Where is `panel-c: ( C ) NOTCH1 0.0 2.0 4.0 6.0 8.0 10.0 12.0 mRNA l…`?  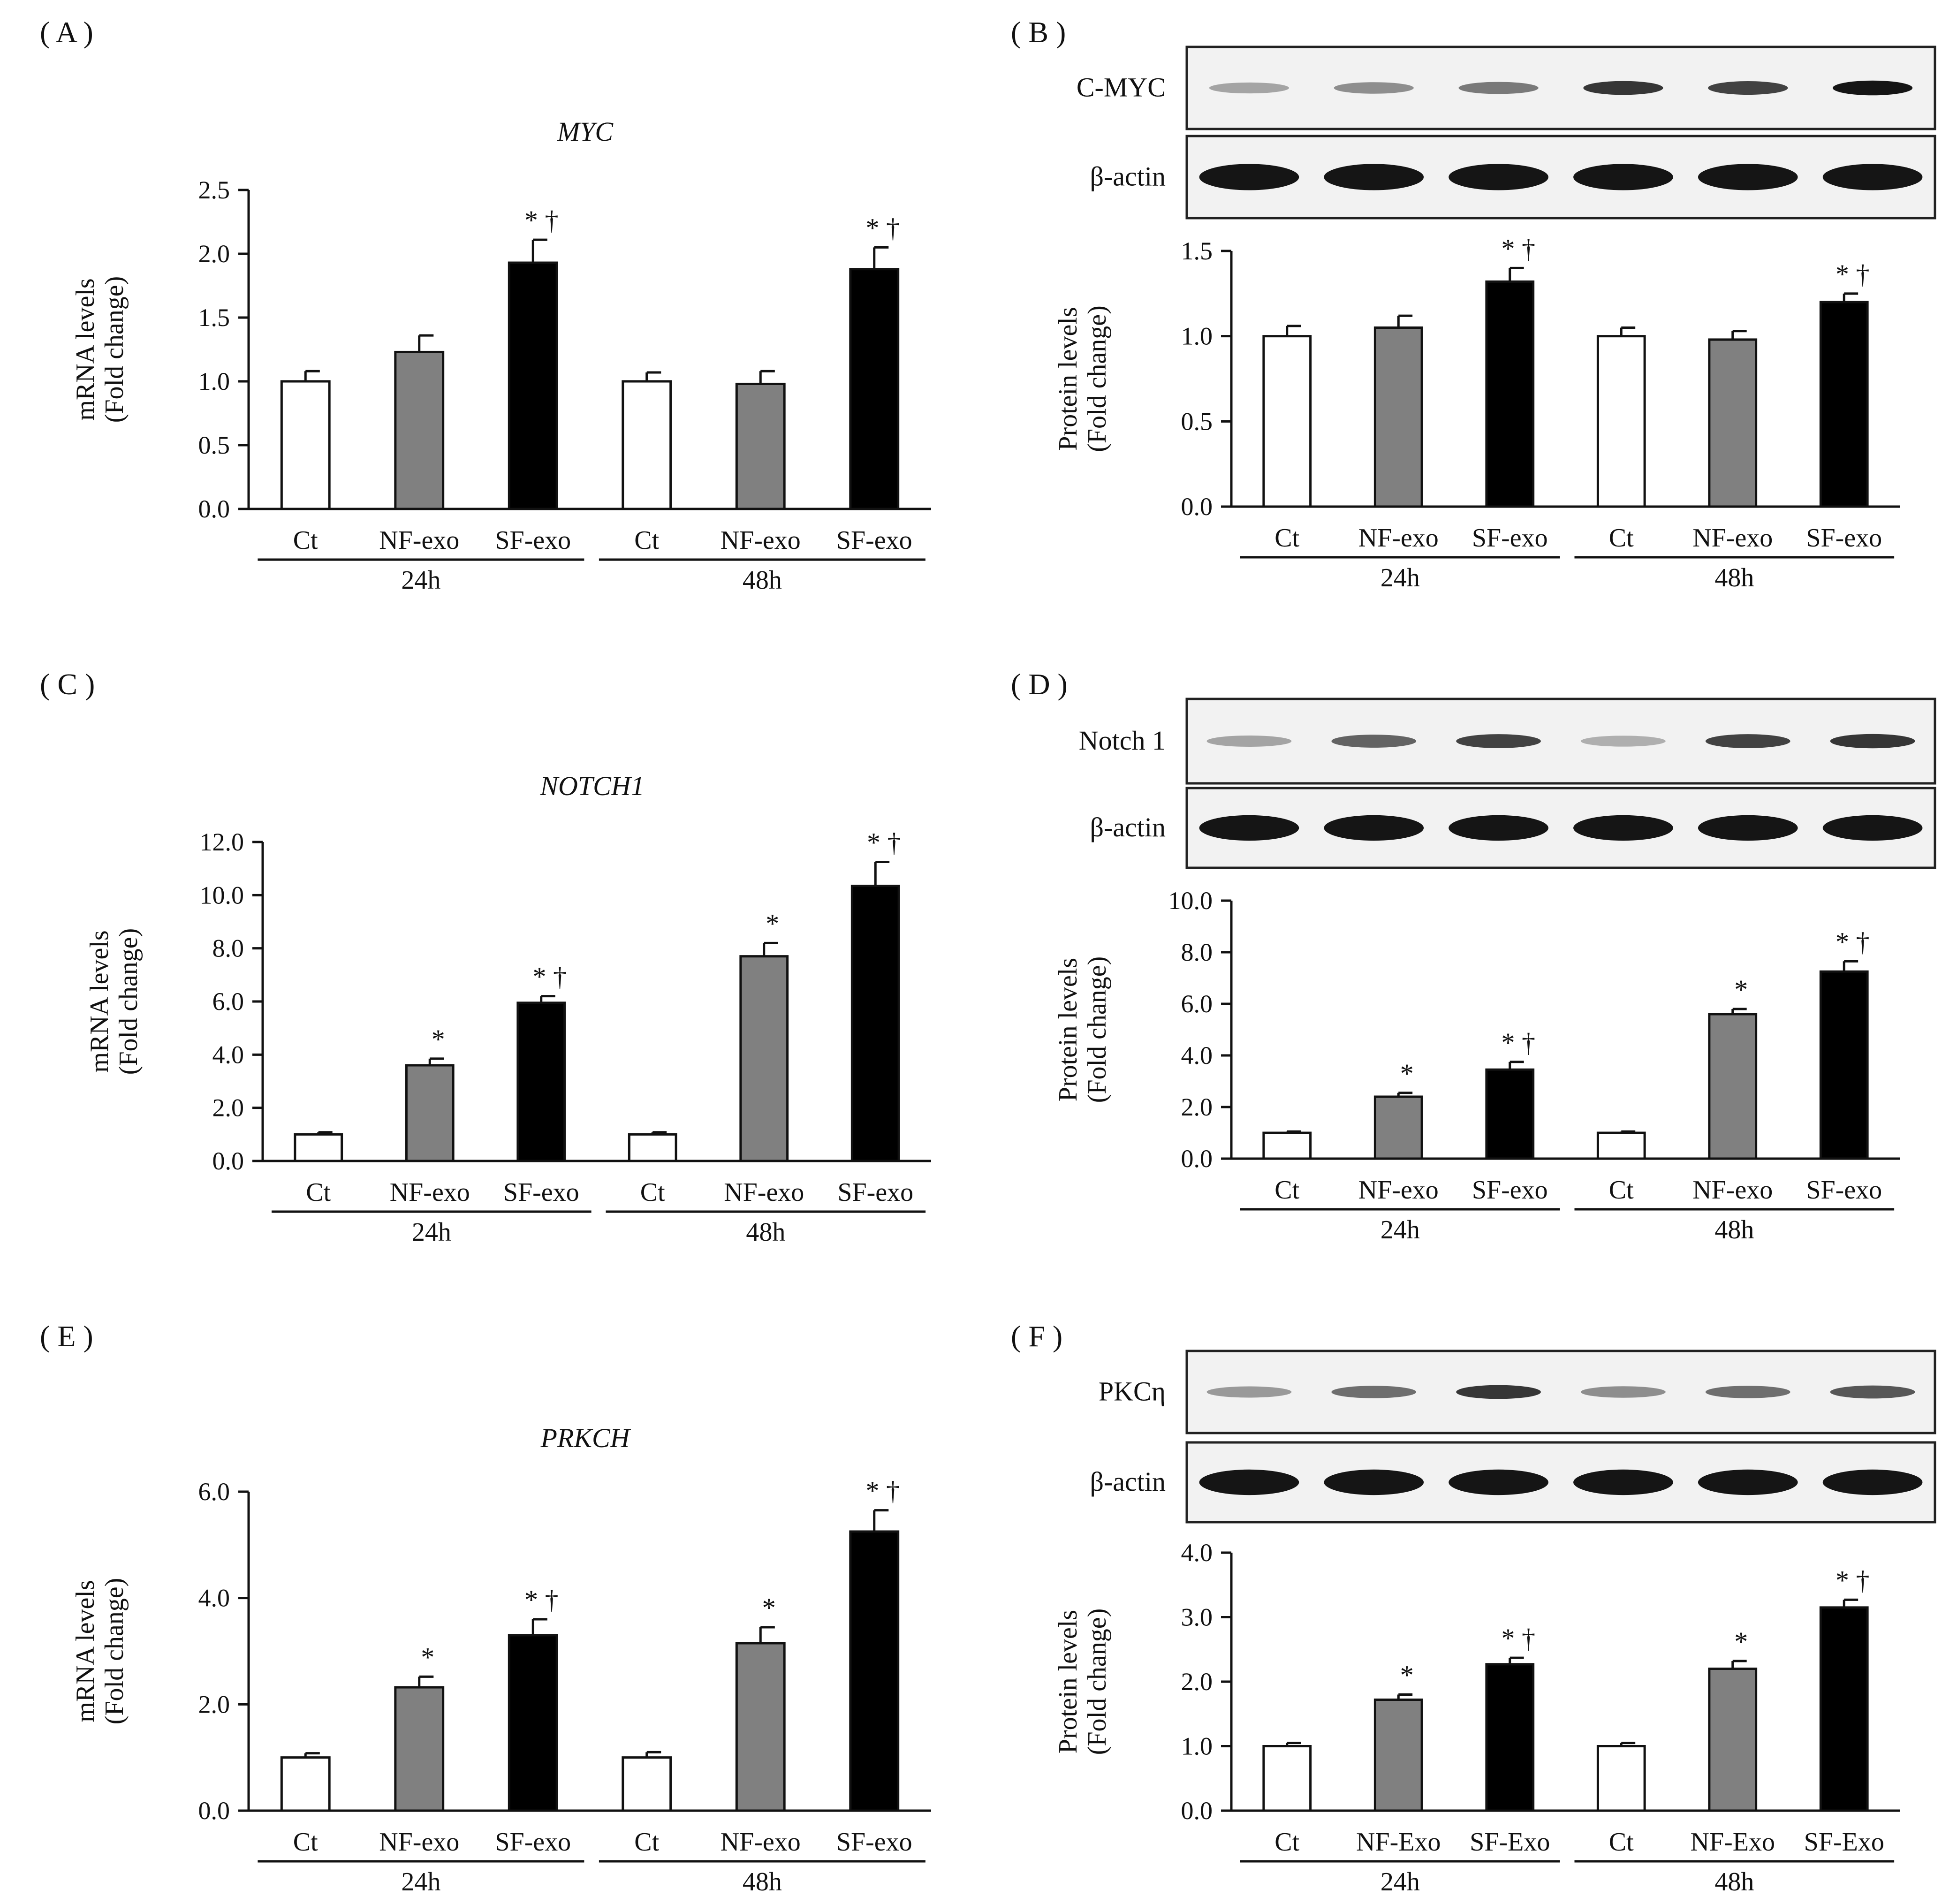 panel-c: ( C ) NOTCH1 0.0 2.0 4.0 6.0 8.0 10.0 12.0 mRNA l… is located at coordinates (485, 958).